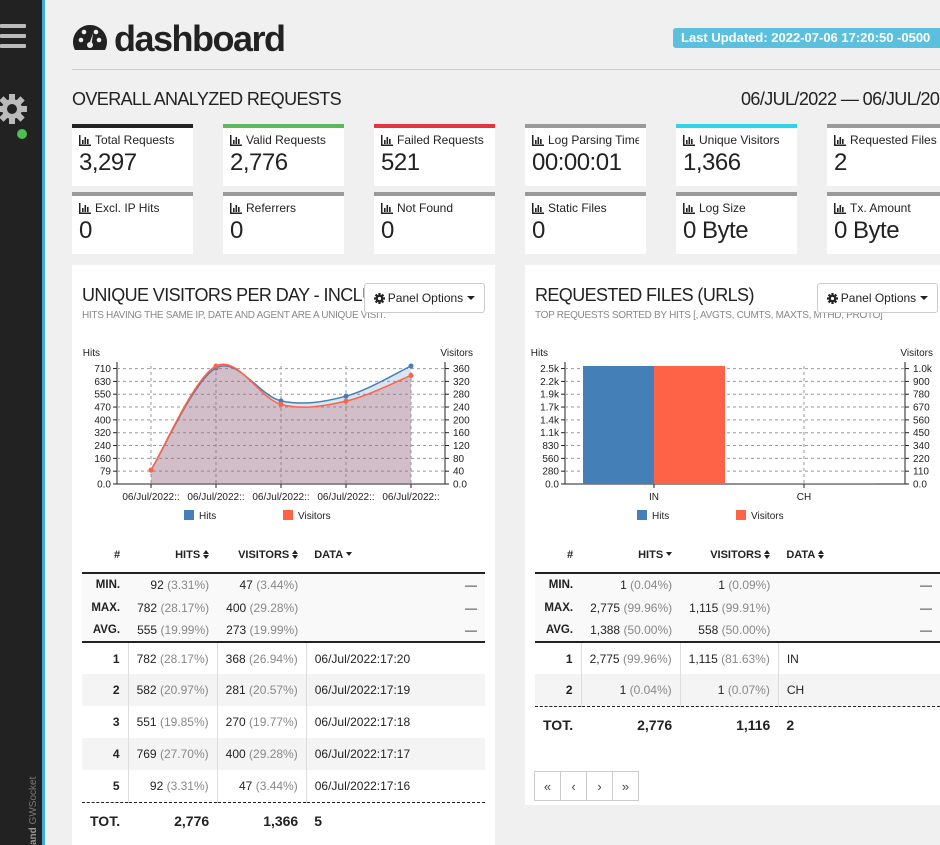  What do you see at coordinates (395, 630) in the screenshot?
I see `avg-data: —` at bounding box center [395, 630].